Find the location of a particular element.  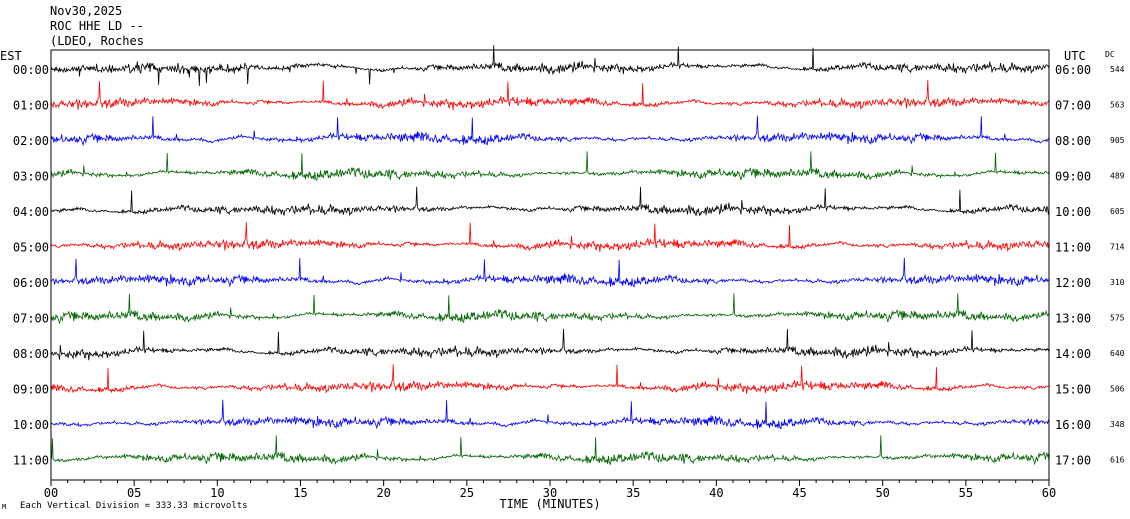

dc-value-0: 544 is located at coordinates (1117, 69).